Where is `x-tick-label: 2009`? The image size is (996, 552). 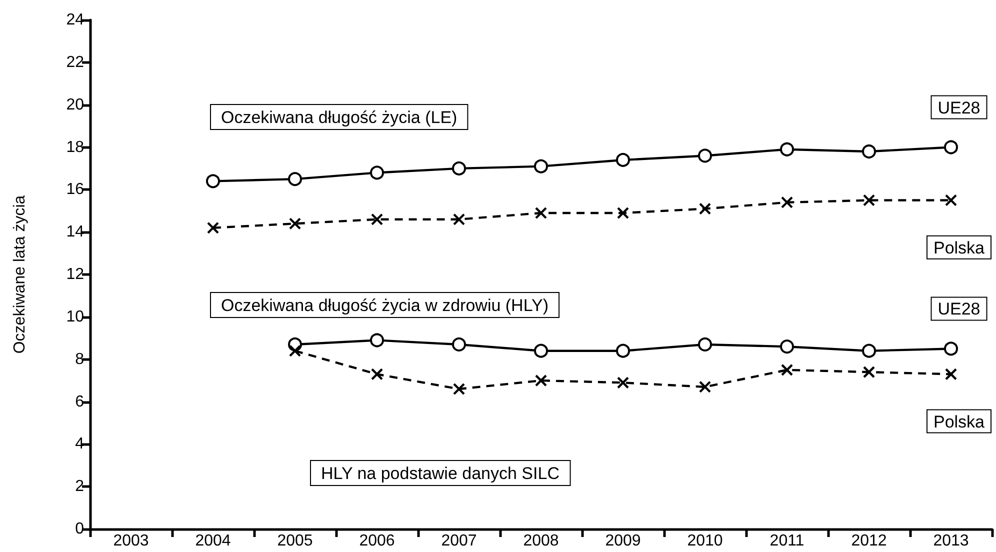 x-tick-label: 2009 is located at coordinates (623, 541).